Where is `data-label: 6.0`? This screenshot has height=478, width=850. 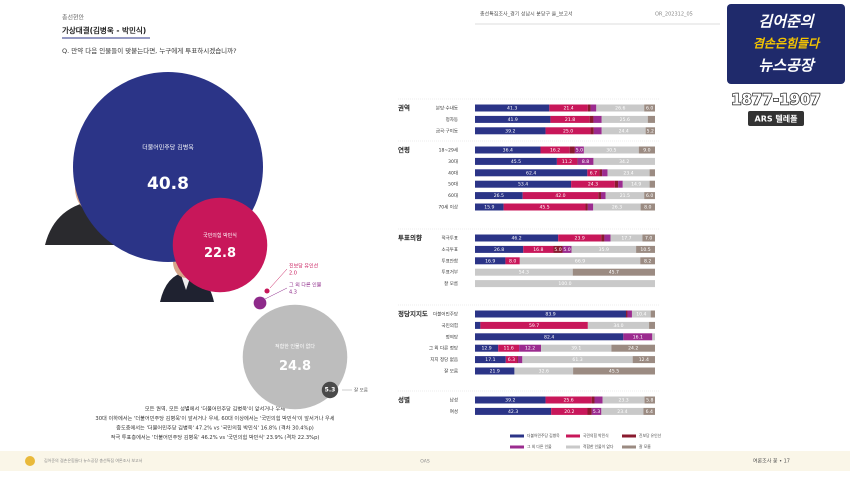
data-label: 6.0 is located at coordinates (649, 196).